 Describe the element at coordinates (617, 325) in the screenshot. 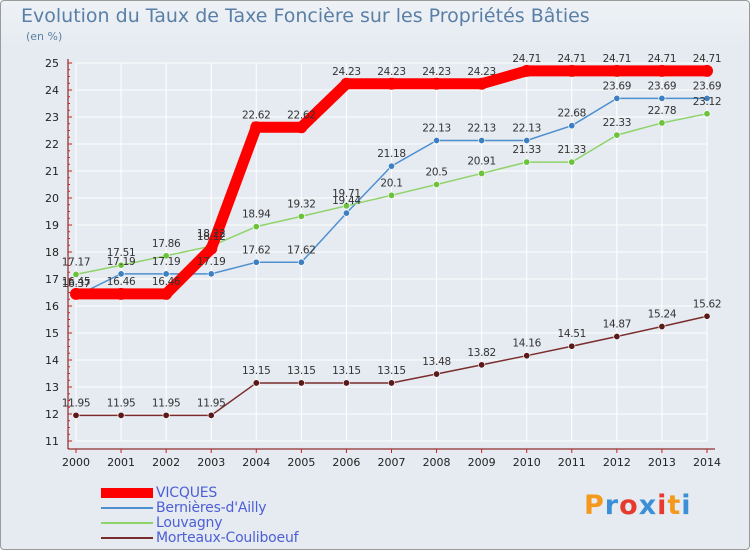

I see `data-label: 14.87` at that location.